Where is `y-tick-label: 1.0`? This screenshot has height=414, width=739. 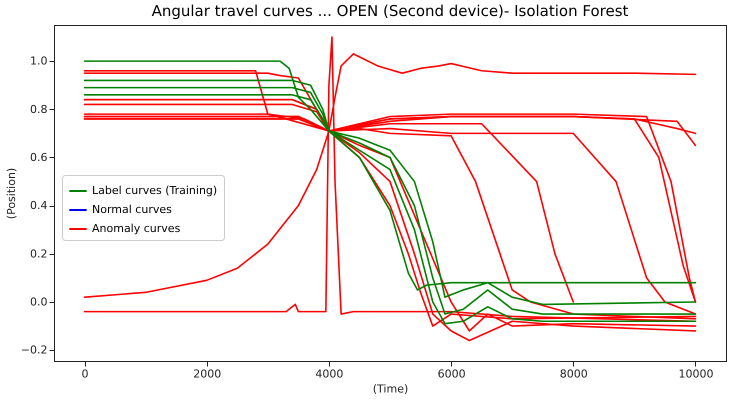
y-tick-label: 1.0 is located at coordinates (39, 61).